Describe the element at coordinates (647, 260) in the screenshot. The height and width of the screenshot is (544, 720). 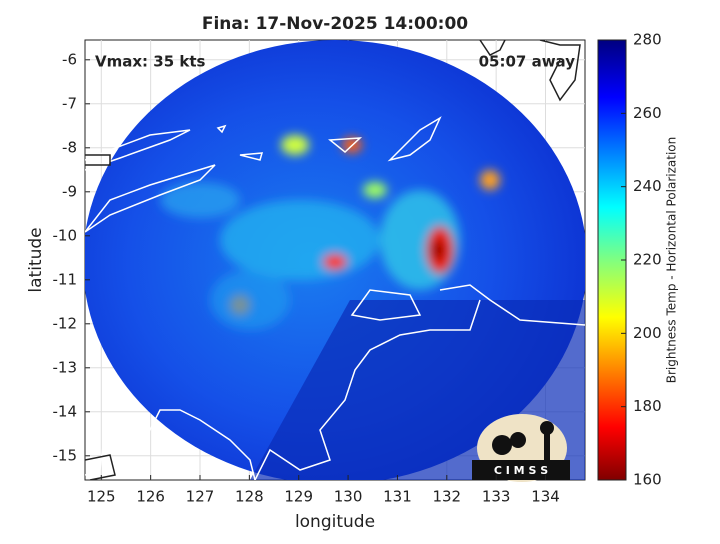
I see `colorbar-tick-label: 220` at that location.